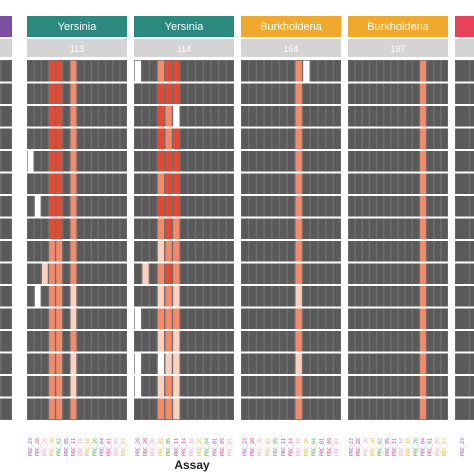 The height and width of the screenshot is (474, 474). What do you see at coordinates (81, 447) in the screenshot?
I see `x-tick-label: PRC_14` at bounding box center [81, 447].